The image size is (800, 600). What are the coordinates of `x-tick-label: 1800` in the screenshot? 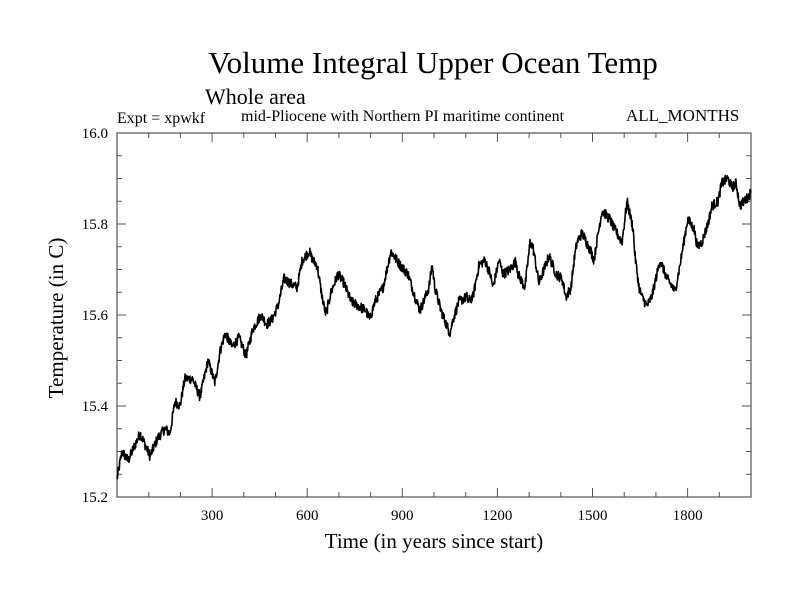 It's located at (688, 516).